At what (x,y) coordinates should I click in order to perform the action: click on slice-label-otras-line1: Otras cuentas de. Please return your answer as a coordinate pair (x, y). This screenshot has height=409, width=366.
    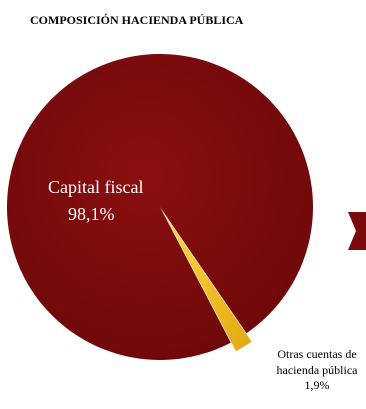
    Looking at the image, I should click on (316, 354).